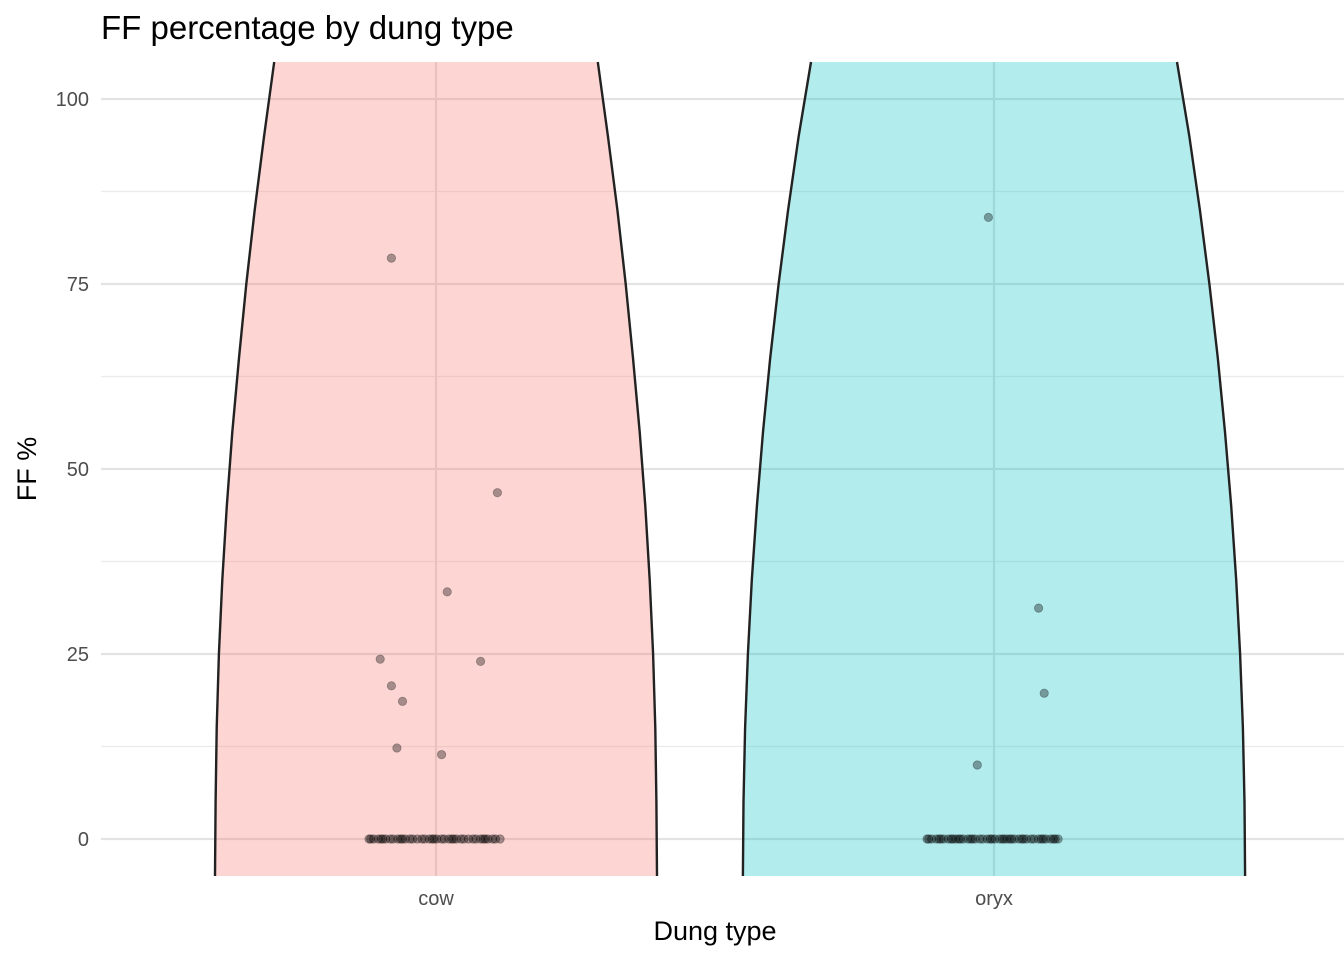 This screenshot has height=960, width=1344. Describe the element at coordinates (78, 655) in the screenshot. I see `y-tick-label: 25` at that location.